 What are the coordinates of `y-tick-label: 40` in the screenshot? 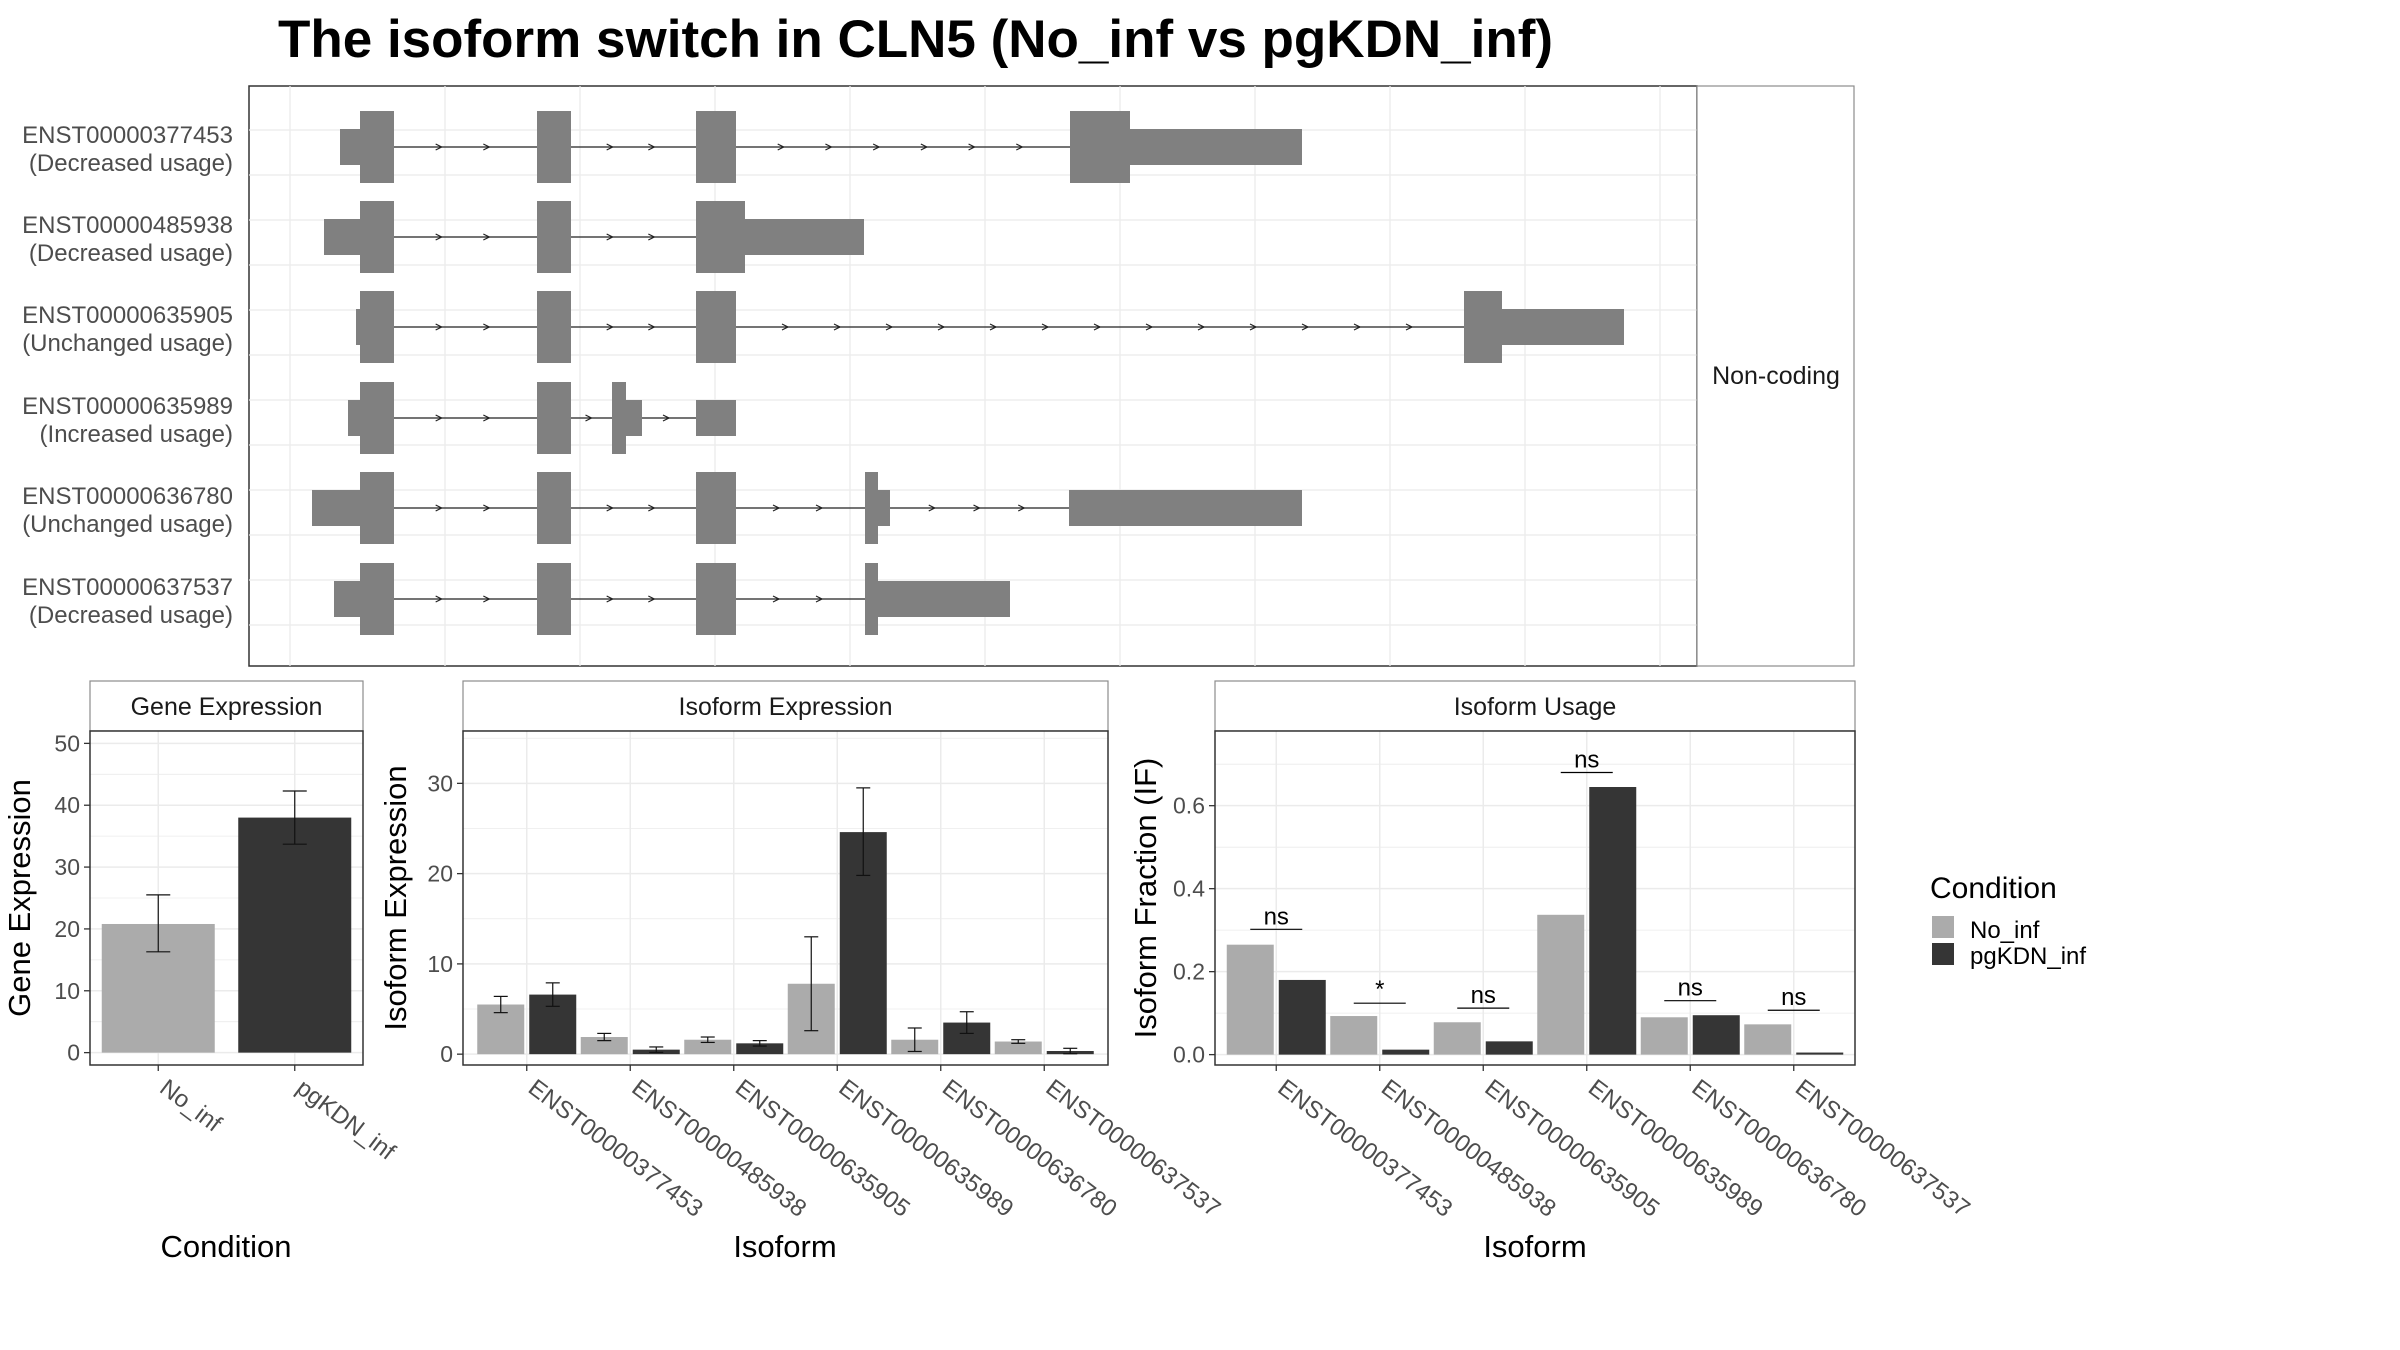 It's located at (67, 805).